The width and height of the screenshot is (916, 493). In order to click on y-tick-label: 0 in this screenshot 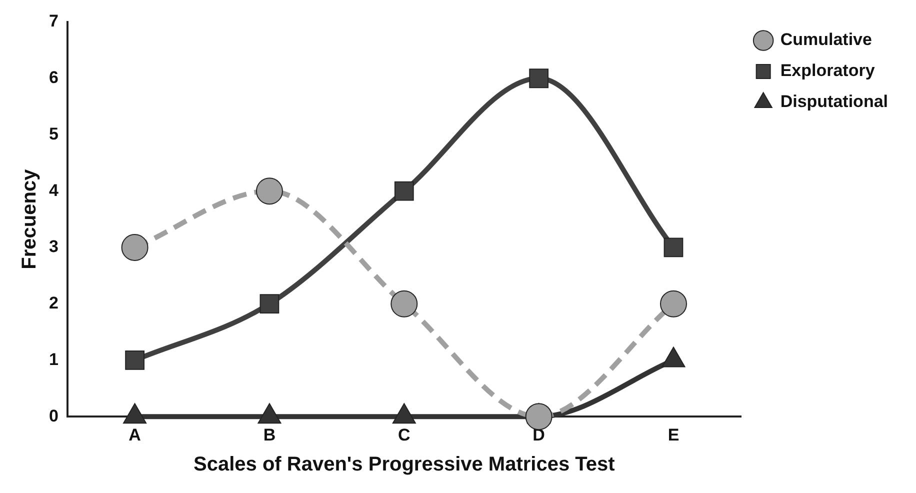, I will do `click(53, 416)`.